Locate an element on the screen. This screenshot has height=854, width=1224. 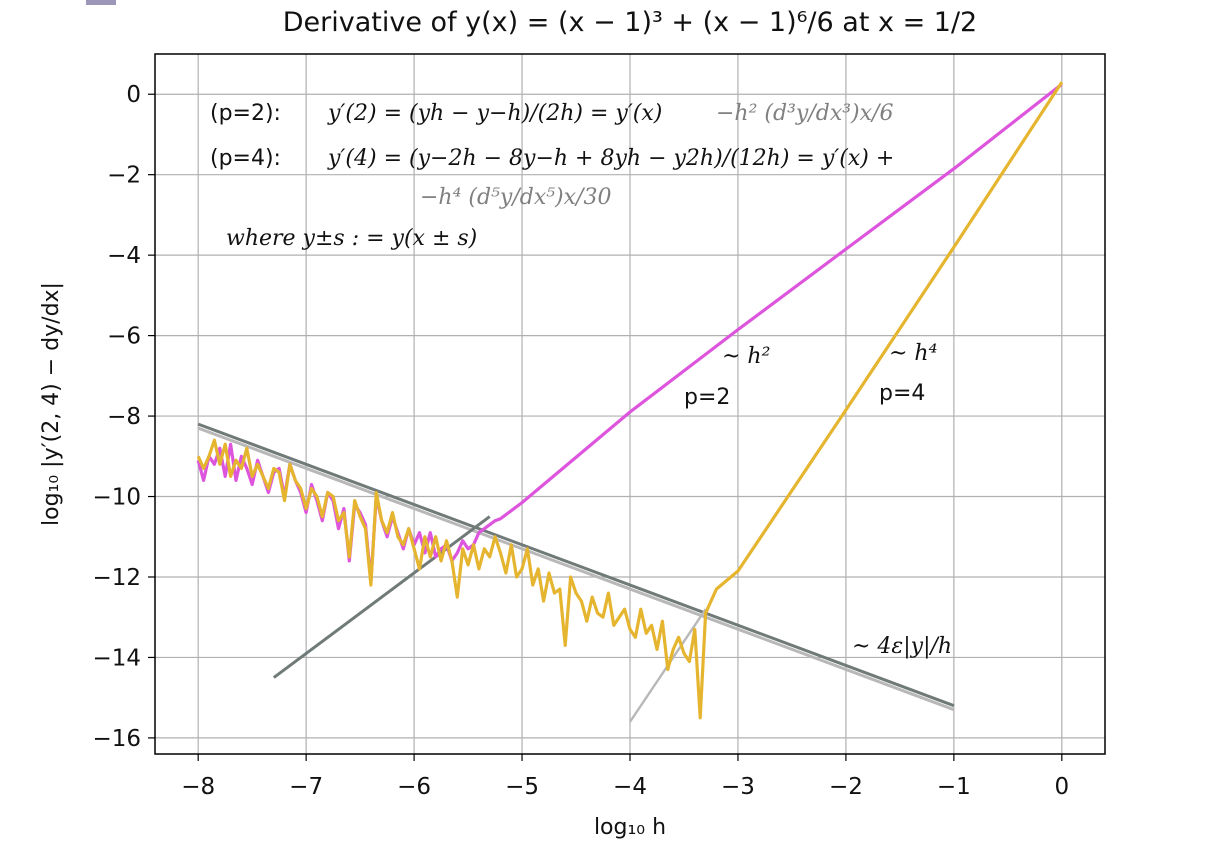
y-tick-label: −2 is located at coordinates (124, 176).